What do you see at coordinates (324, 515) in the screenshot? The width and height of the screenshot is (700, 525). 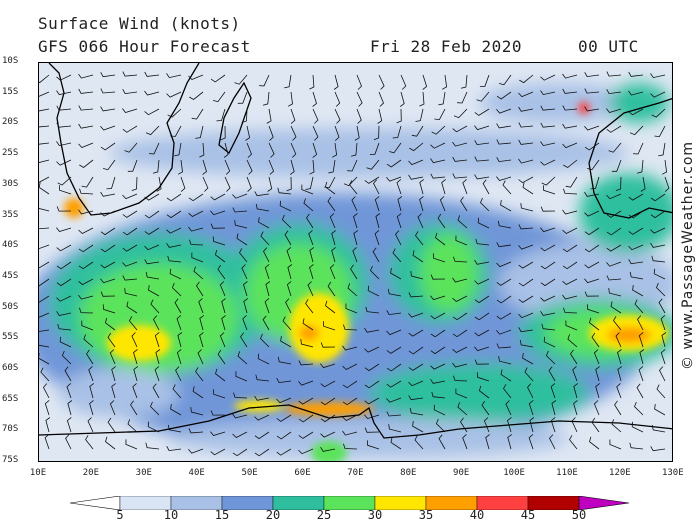 I see `legend-label: 25` at bounding box center [324, 515].